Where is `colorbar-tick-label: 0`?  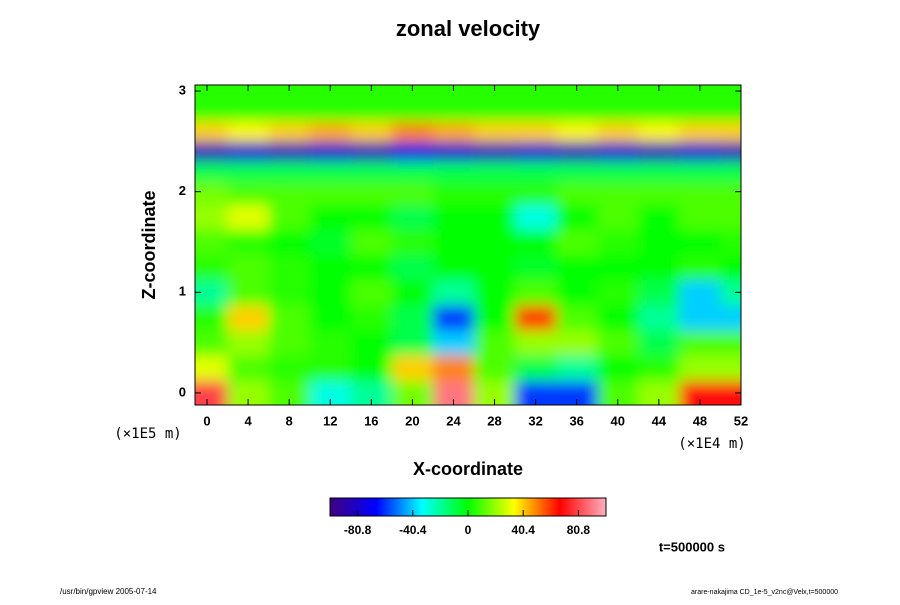 colorbar-tick-label: 0 is located at coordinates (468, 530).